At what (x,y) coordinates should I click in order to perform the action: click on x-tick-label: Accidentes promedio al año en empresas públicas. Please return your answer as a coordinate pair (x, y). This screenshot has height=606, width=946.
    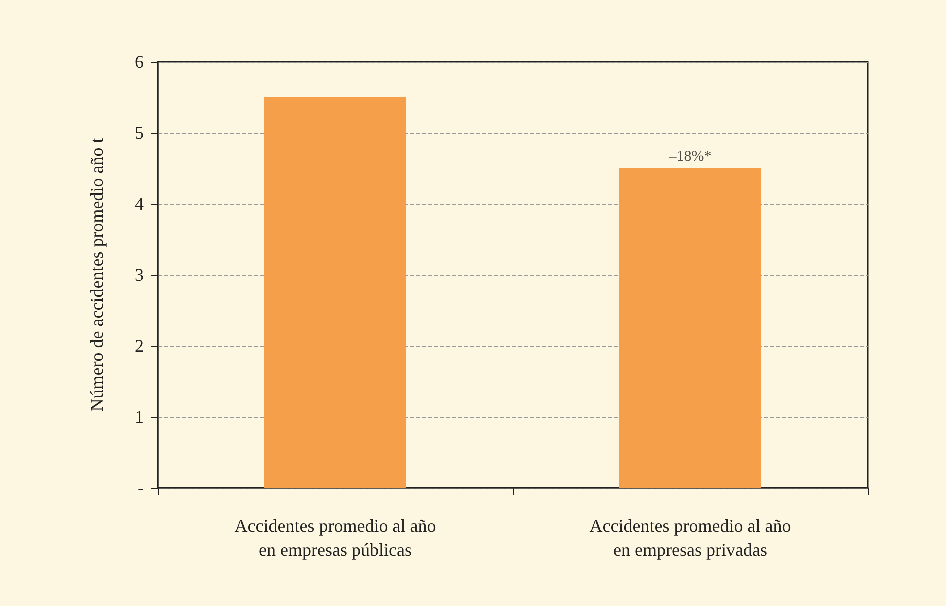
    Looking at the image, I should click on (335, 538).